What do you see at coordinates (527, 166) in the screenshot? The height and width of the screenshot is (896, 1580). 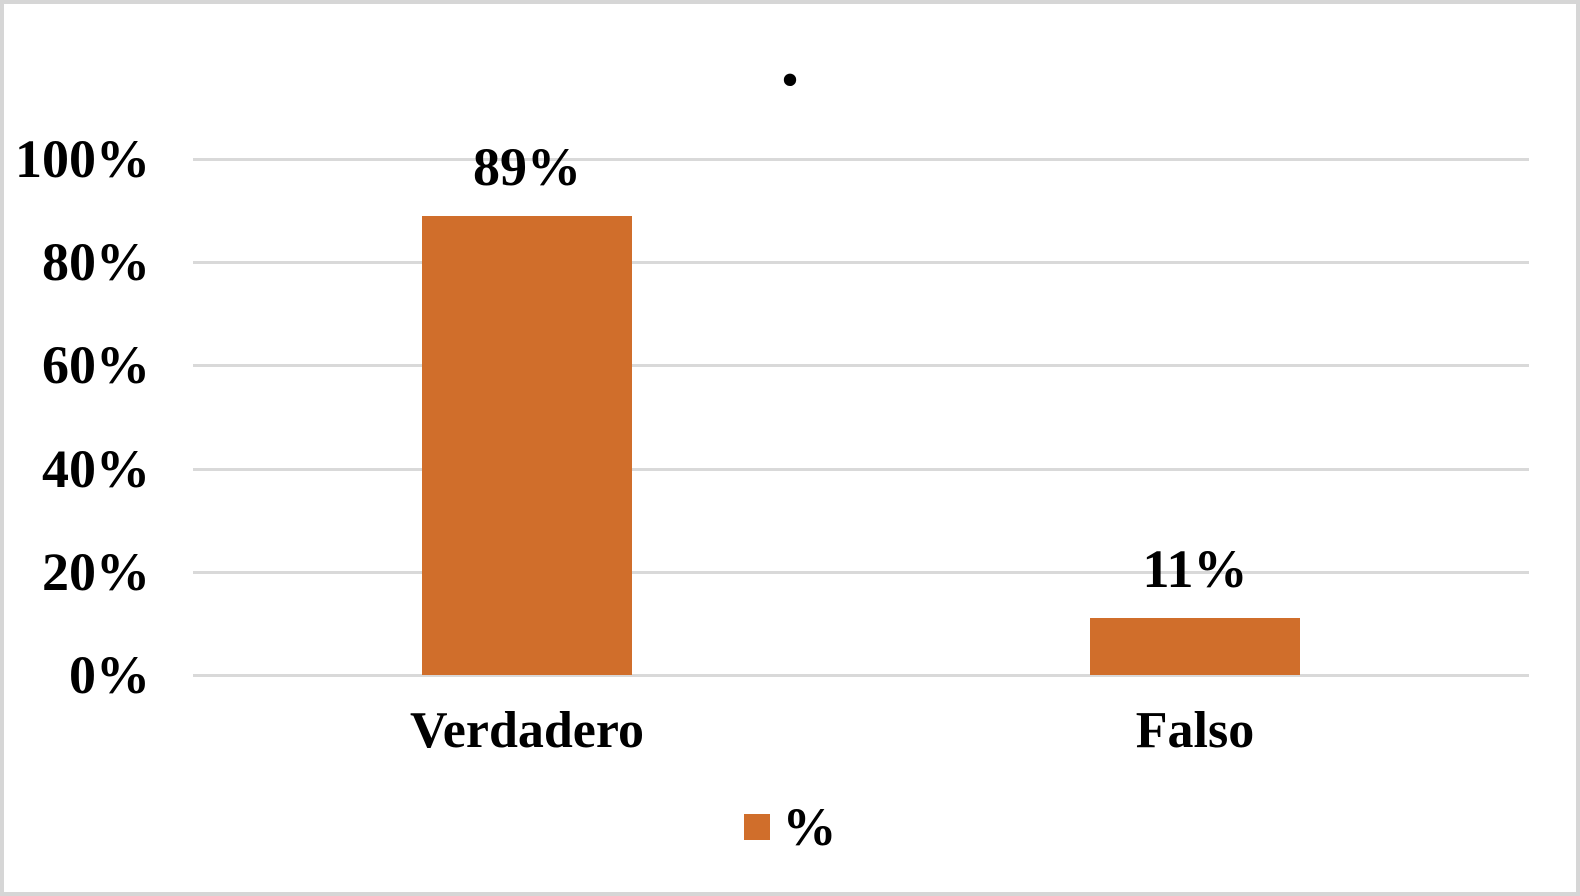 I see `data-label: 89%` at bounding box center [527, 166].